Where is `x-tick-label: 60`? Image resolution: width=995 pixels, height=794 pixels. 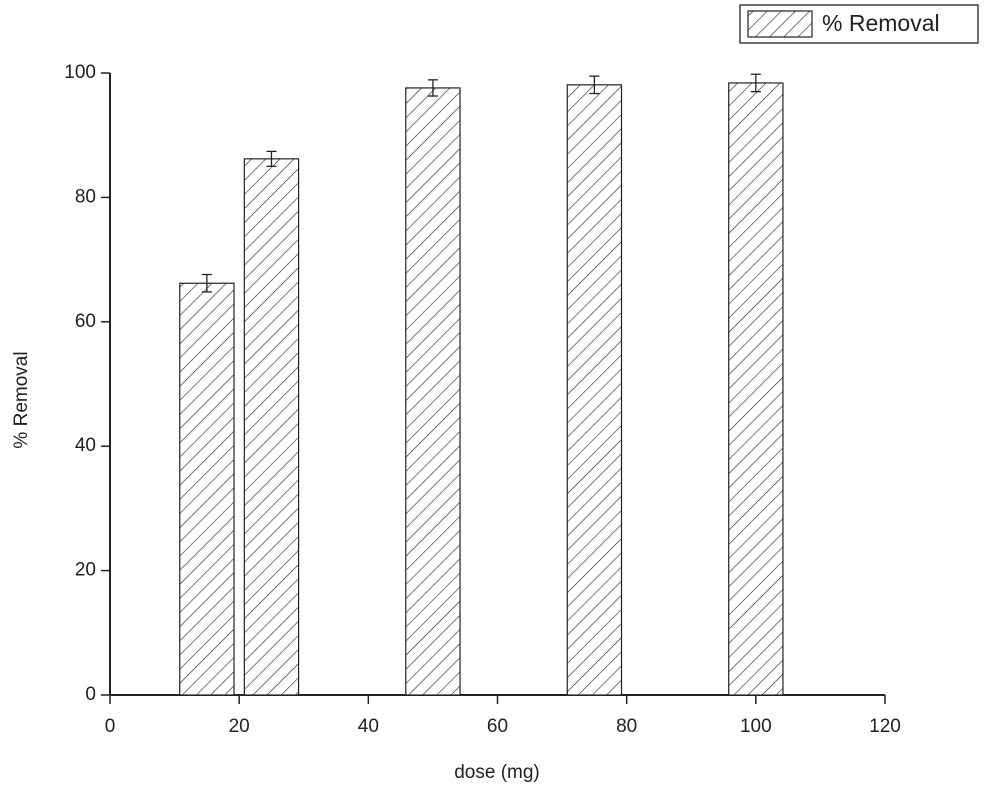
x-tick-label: 60 is located at coordinates (497, 726).